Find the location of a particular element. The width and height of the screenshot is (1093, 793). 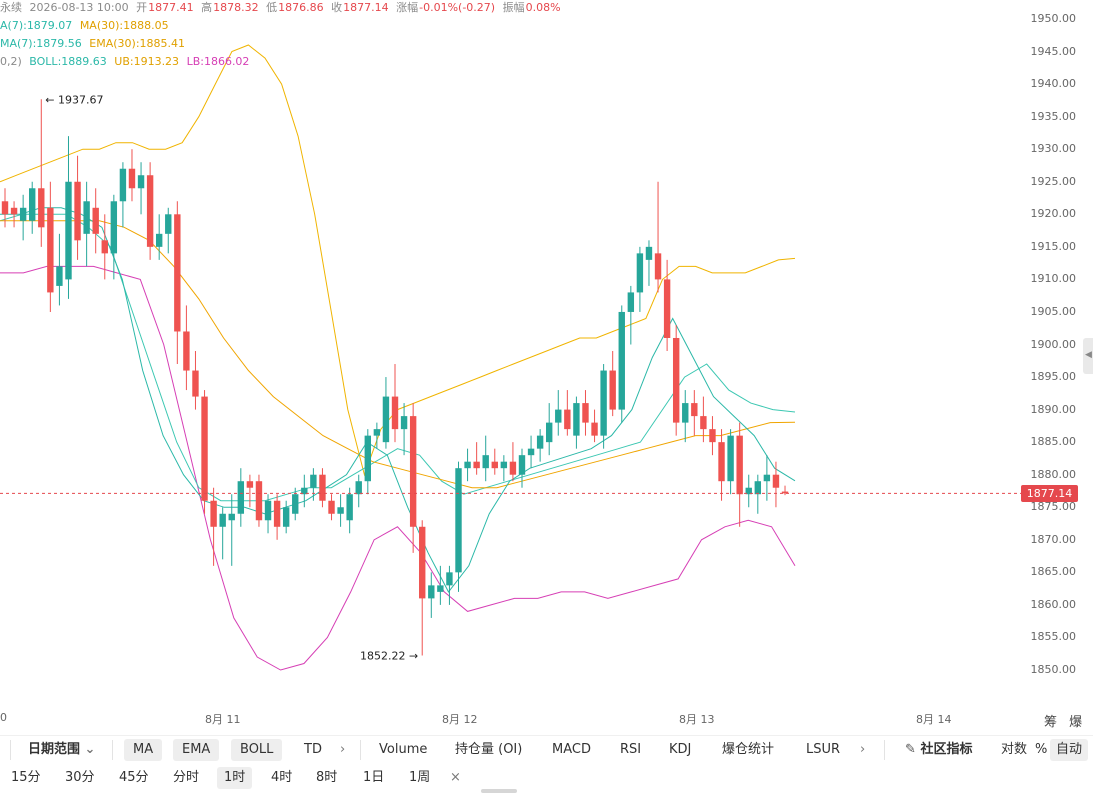

price-tick: 1930.00 is located at coordinates (1053, 149).